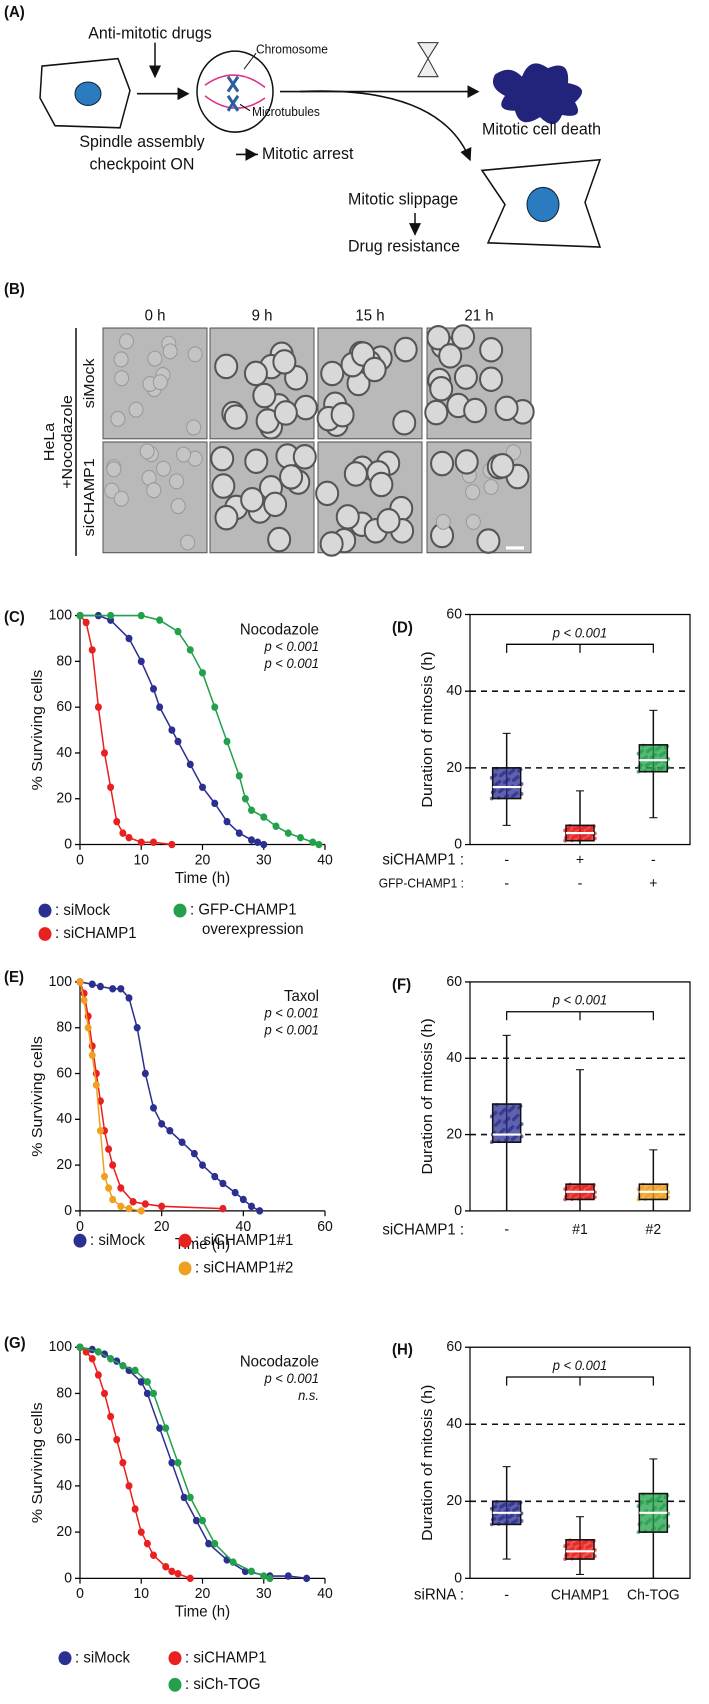 The image size is (709, 1704). Describe the element at coordinates (403, 199) in the screenshot. I see `label: Mitotic slippage` at that location.